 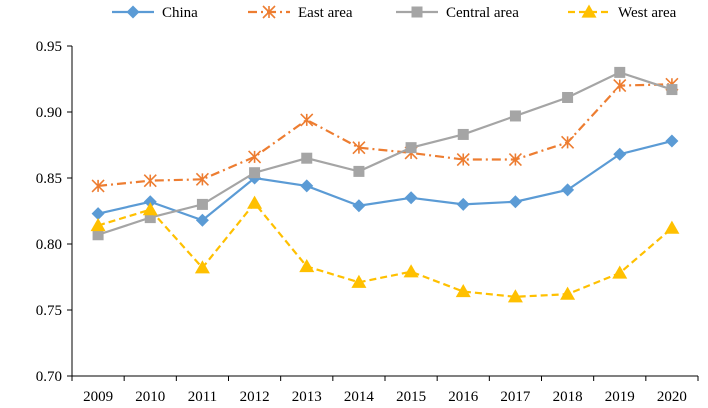 I want to click on y-tick-label: 0.90, so click(x=49, y=113).